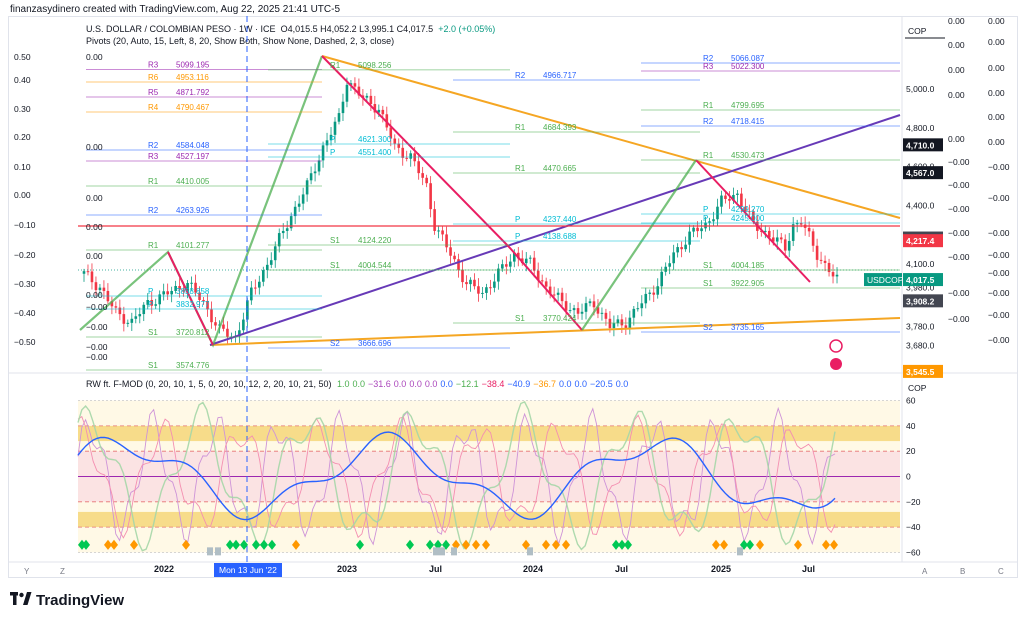 This screenshot has height=622, width=1024. I want to click on brand-name: TradingView, so click(80, 600).